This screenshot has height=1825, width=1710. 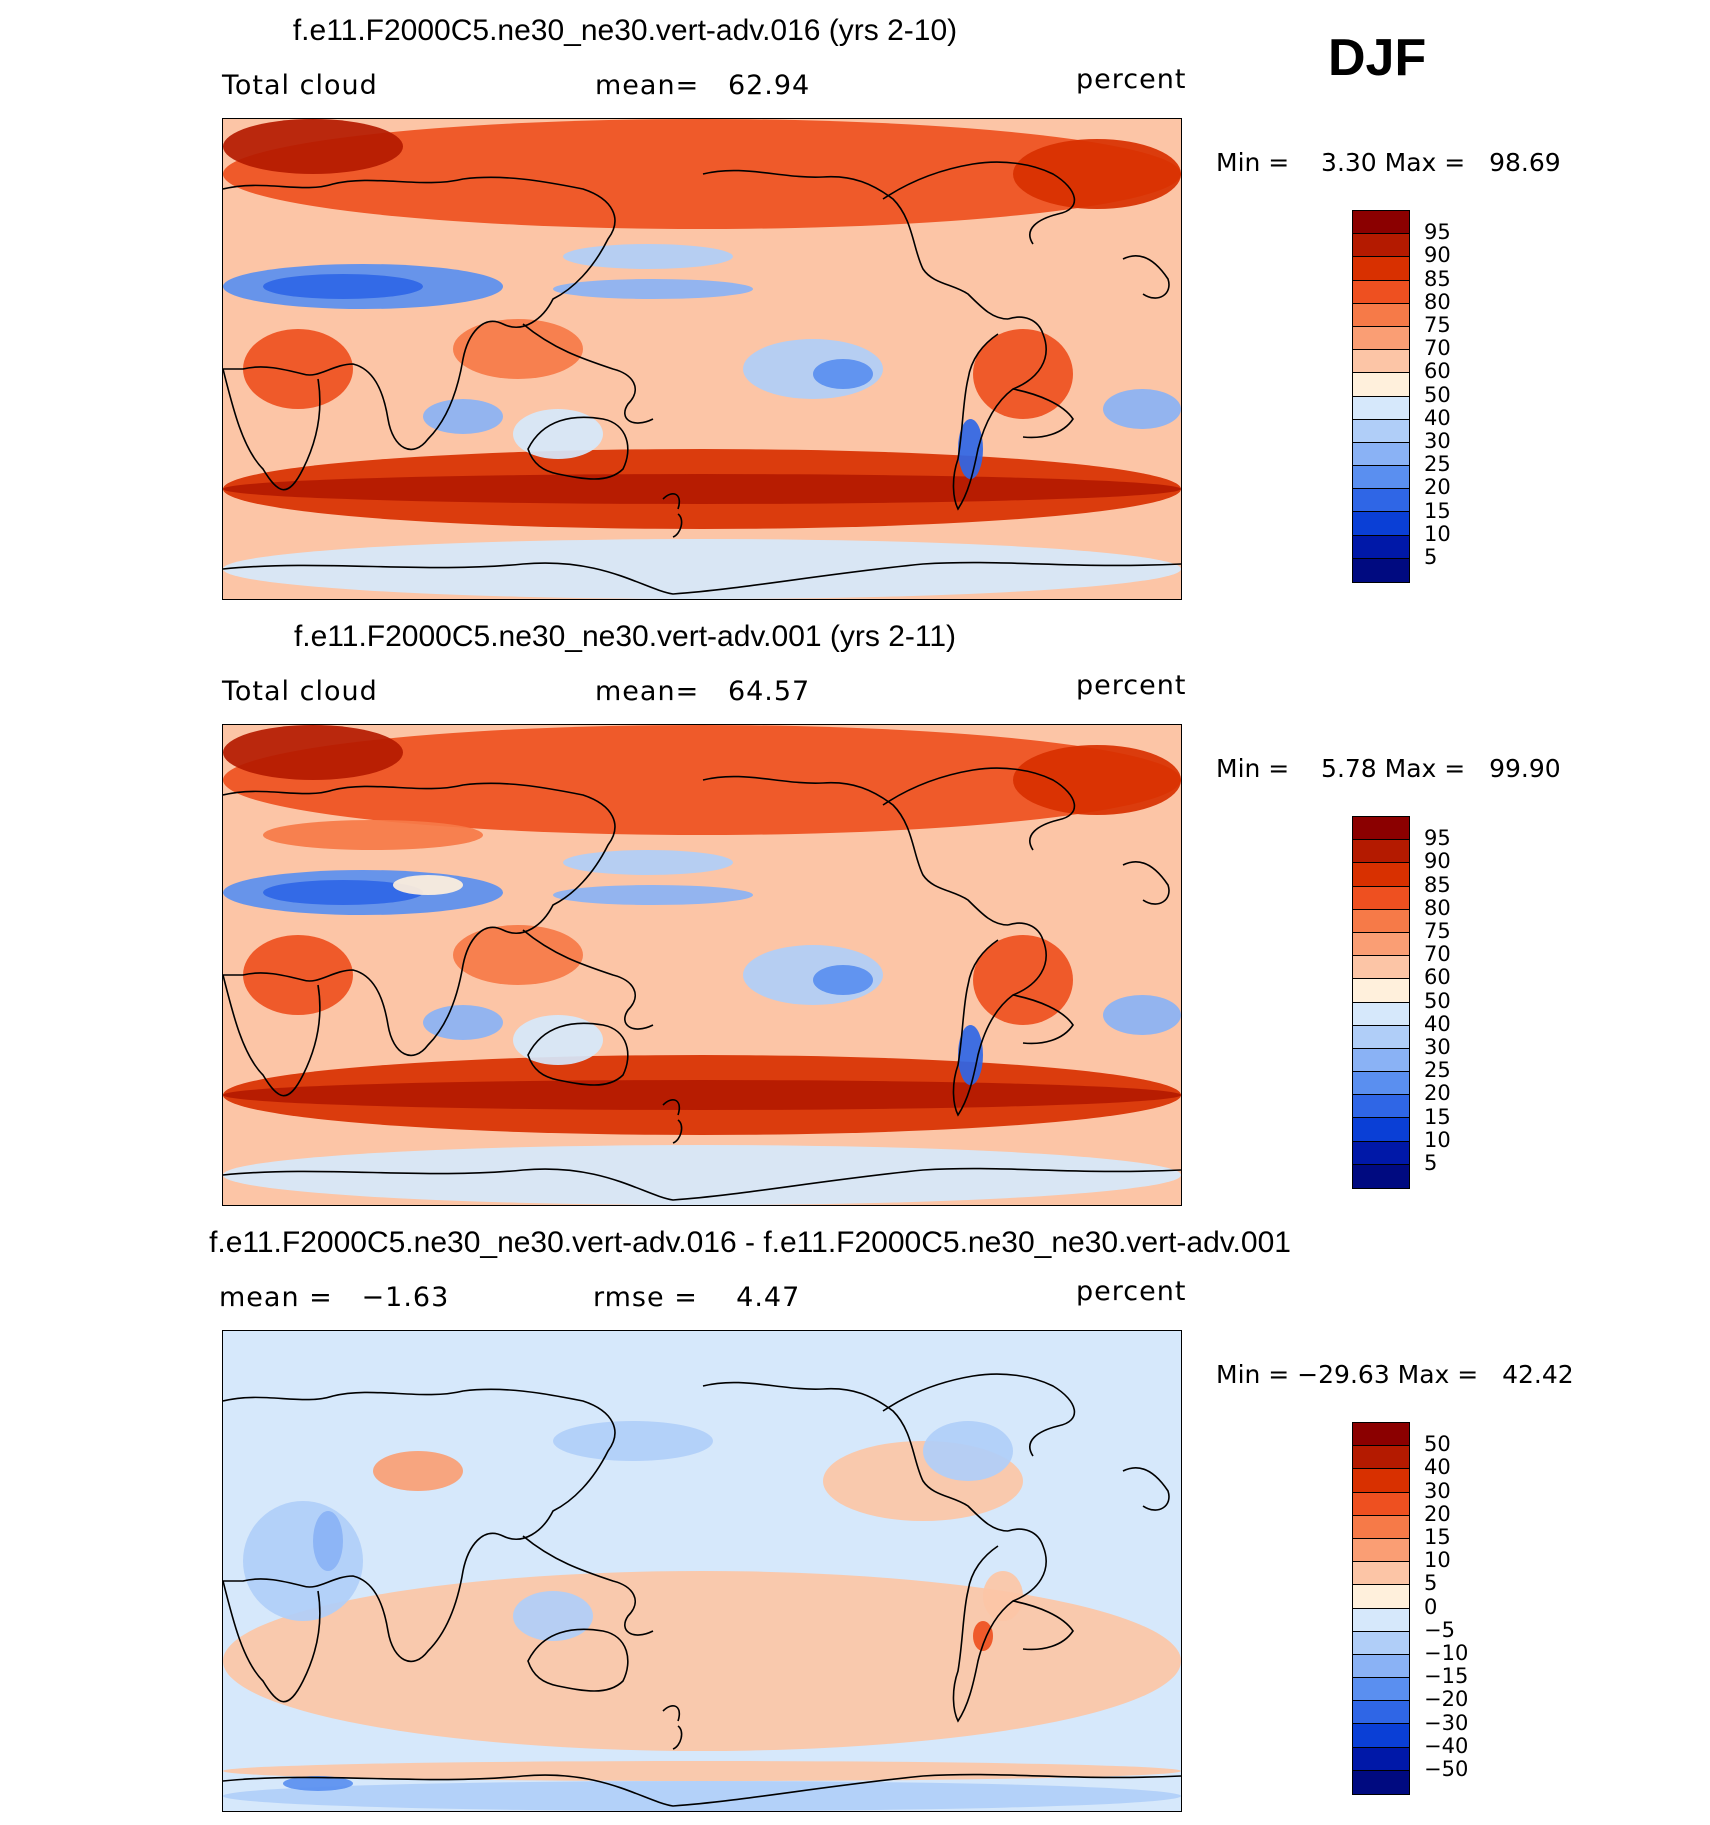 What do you see at coordinates (334, 1297) in the screenshot?
I see `mean-label: mean = −1.63` at bounding box center [334, 1297].